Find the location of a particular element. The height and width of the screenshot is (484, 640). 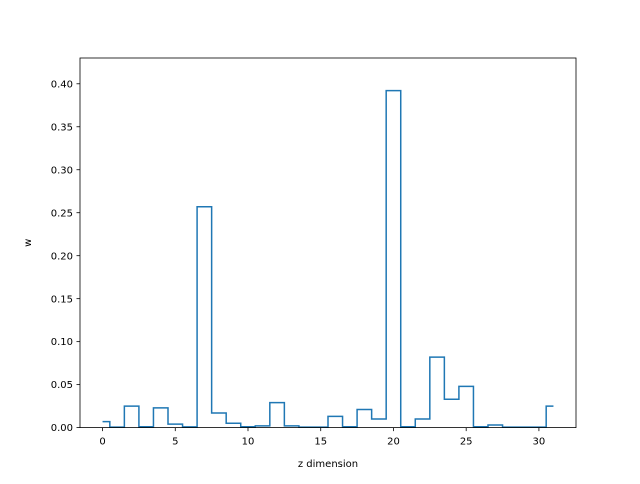

y-axis-ticks: 0.00 0.05 0.10 0.15 0.20 0.25 0.30 0.35 0.40 is located at coordinates (65, 256).